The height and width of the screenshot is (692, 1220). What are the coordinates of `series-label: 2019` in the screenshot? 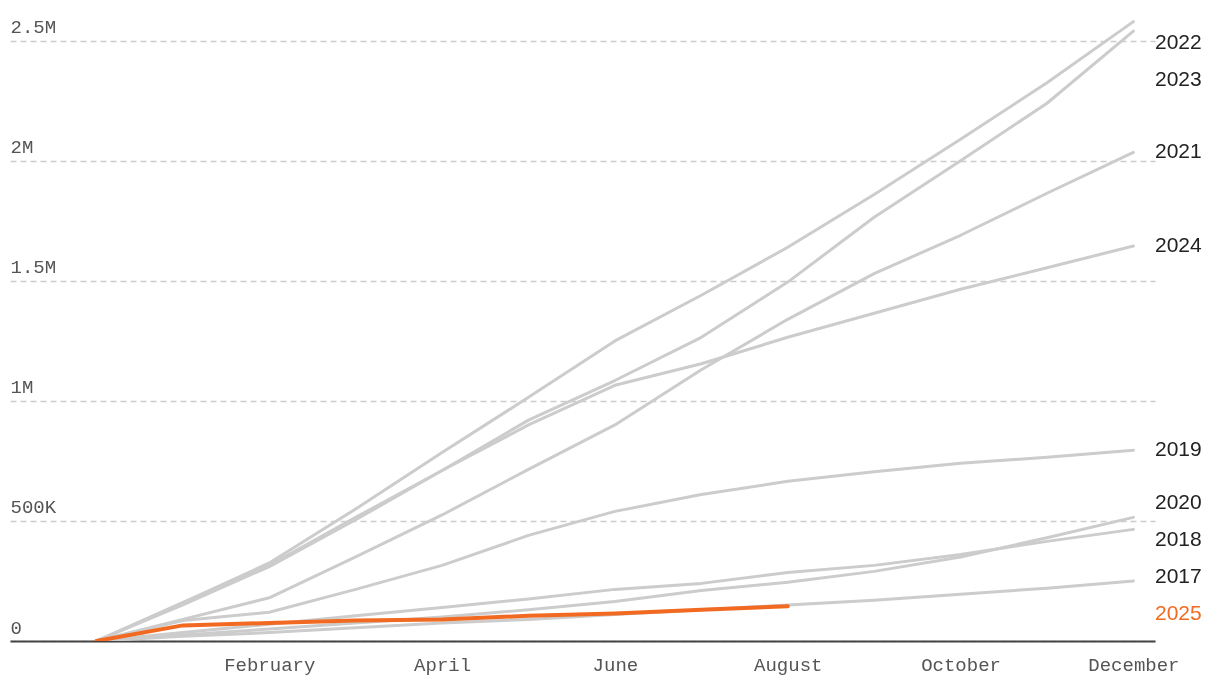 It's located at (1178, 449).